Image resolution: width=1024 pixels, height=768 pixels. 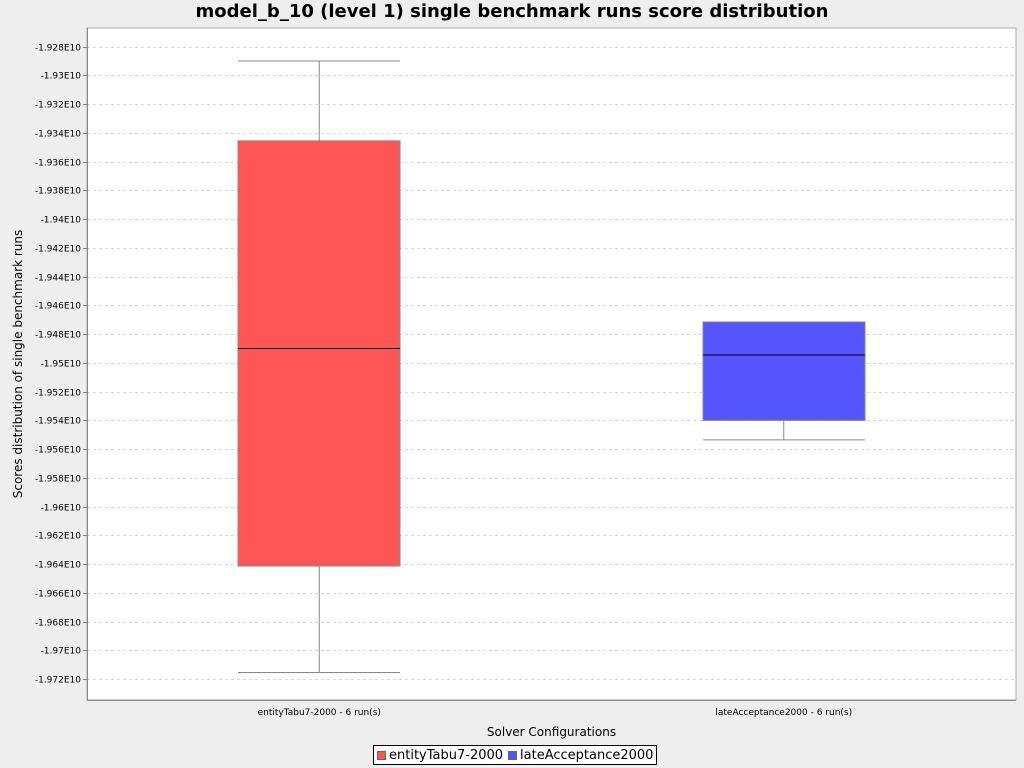 I want to click on y-tick-label: -1.934E10, so click(x=58, y=135).